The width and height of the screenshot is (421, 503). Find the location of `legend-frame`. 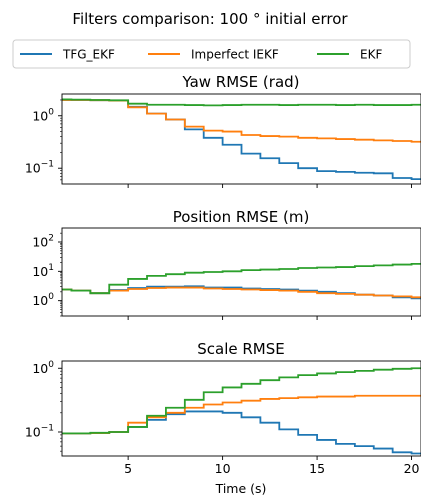

legend-frame is located at coordinates (211, 54).